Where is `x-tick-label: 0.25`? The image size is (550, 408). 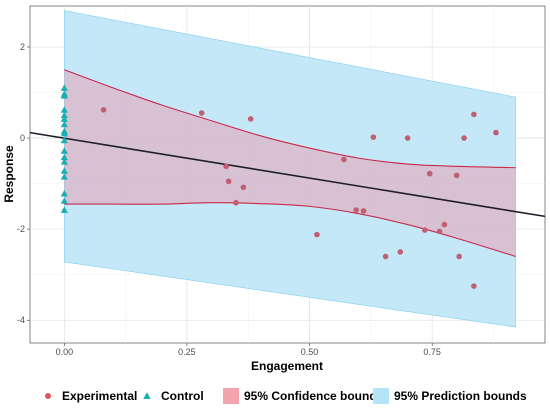
x-tick-label: 0.25 is located at coordinates (187, 352).